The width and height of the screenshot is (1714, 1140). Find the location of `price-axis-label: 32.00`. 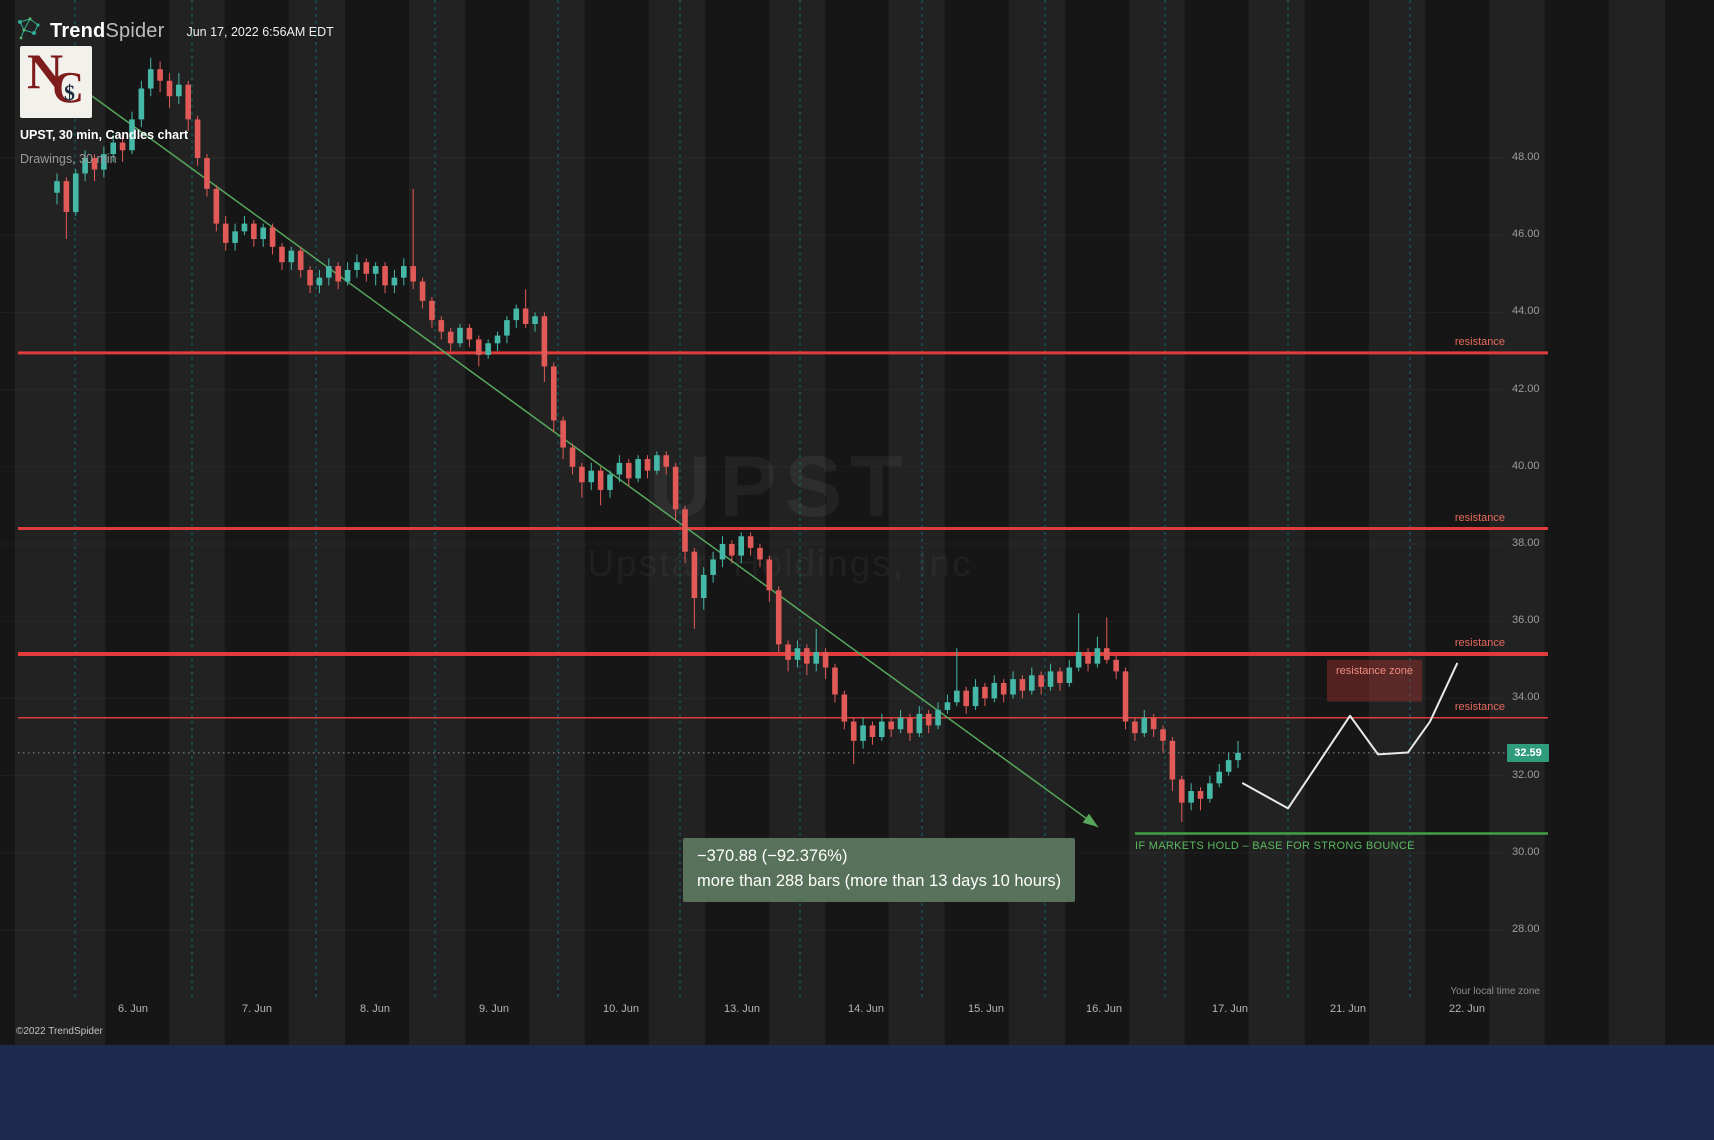

price-axis-label: 32.00 is located at coordinates (1526, 774).